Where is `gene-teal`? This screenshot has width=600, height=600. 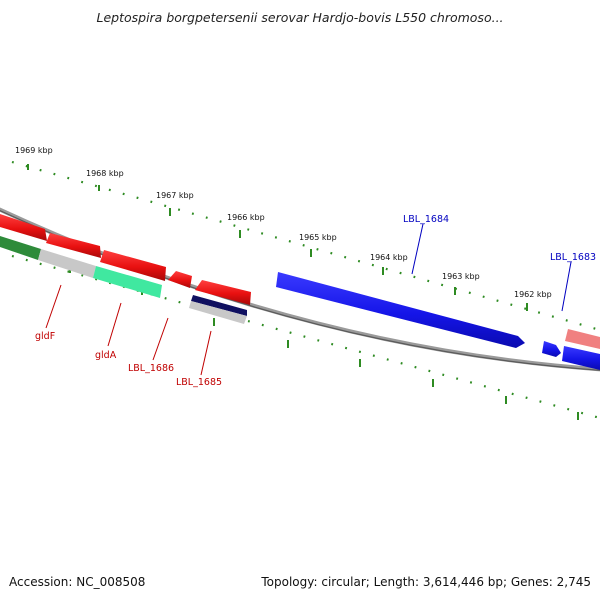 gene-teal is located at coordinates (127, 282).